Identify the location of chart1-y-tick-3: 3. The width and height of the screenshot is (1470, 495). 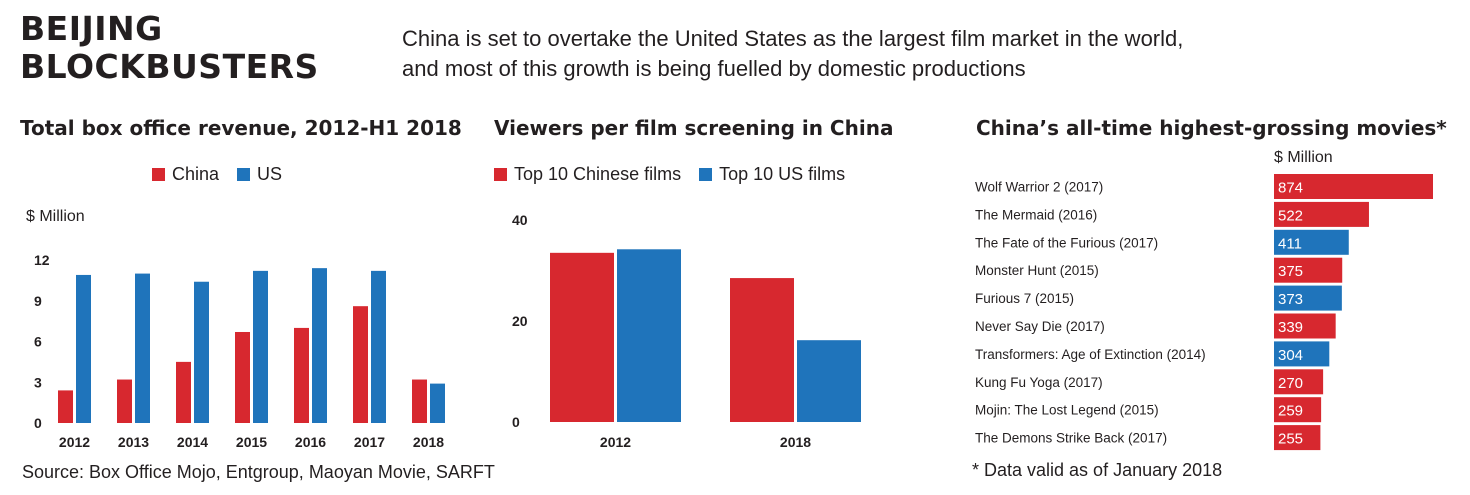
(38, 382).